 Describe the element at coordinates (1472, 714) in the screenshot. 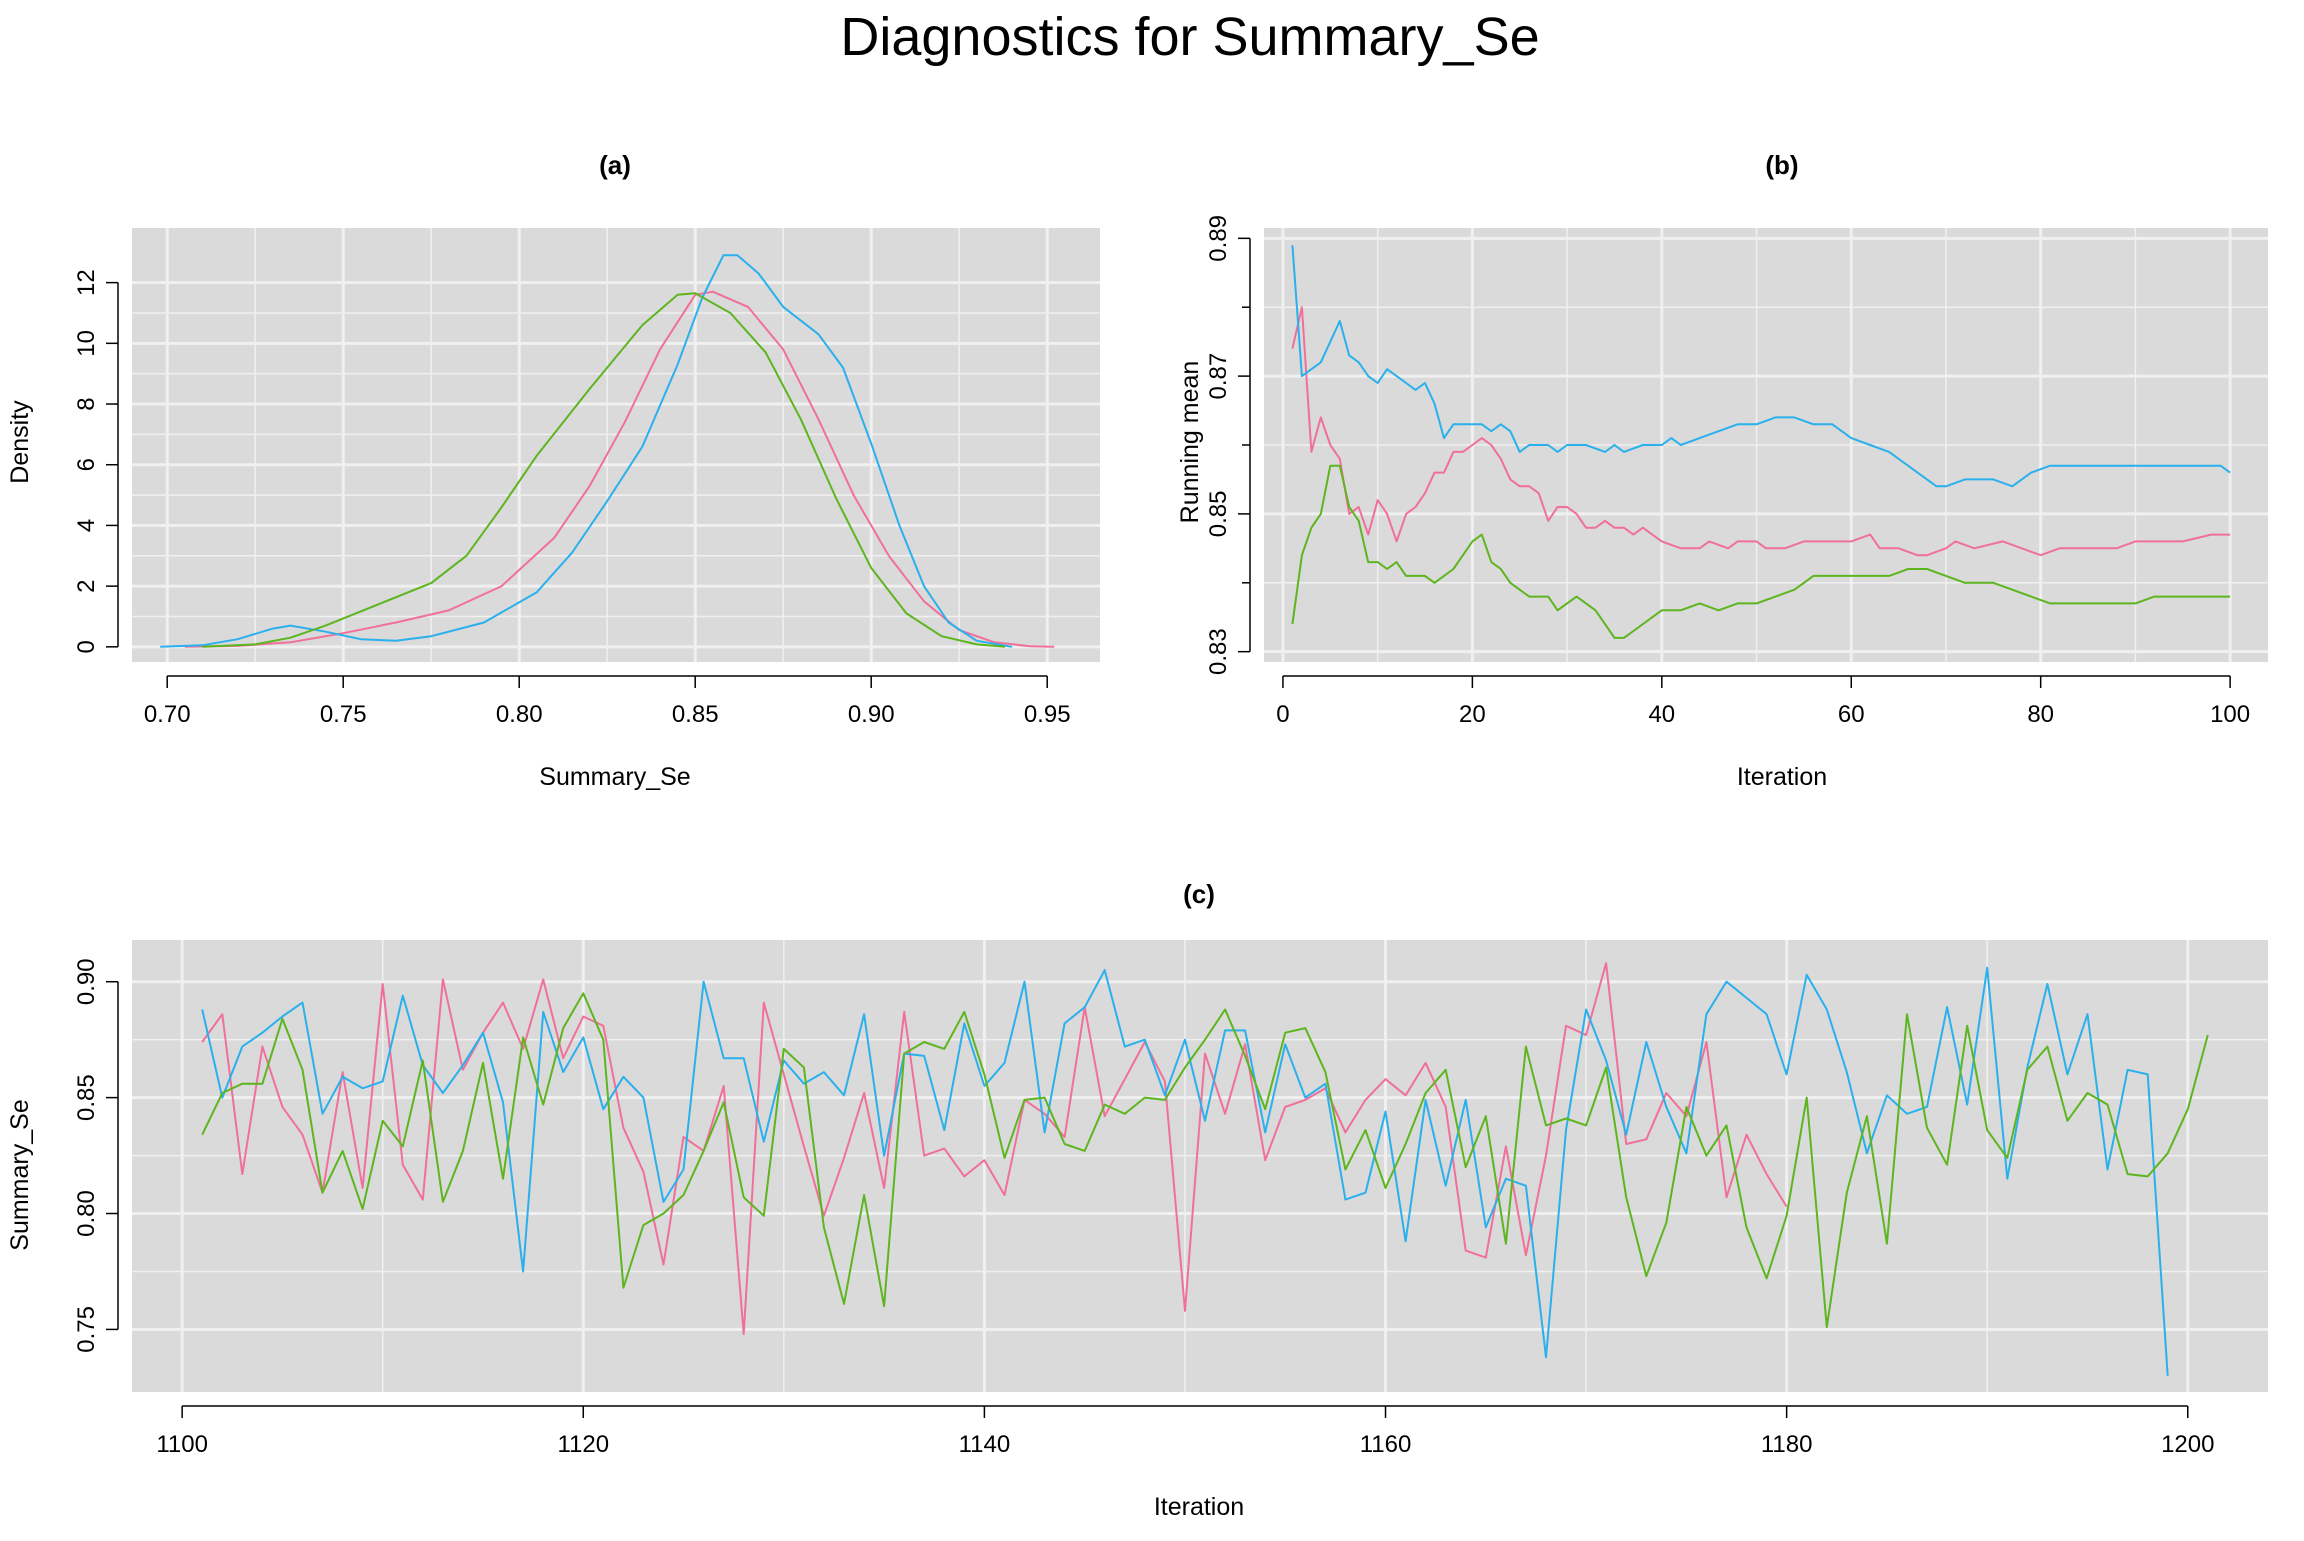

I see `running-mean-x-tick-label: 20` at that location.